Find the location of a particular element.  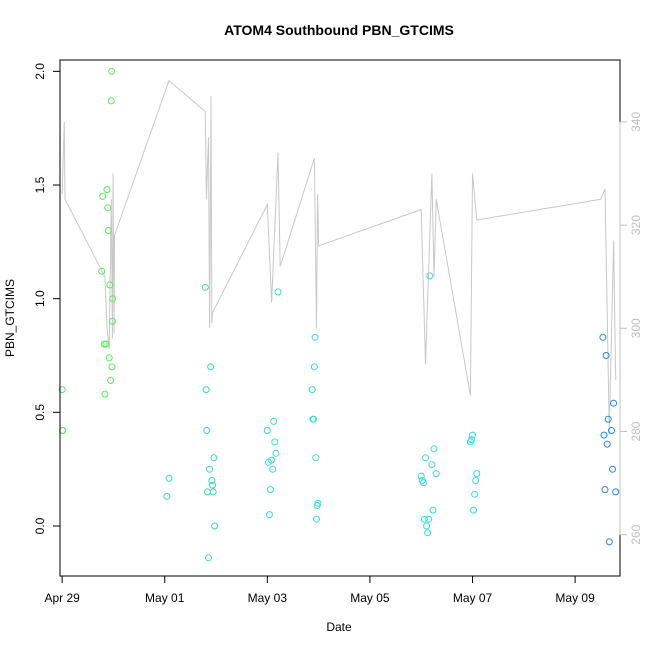

secondary-y-tick-label: 320 is located at coordinates (636, 225).